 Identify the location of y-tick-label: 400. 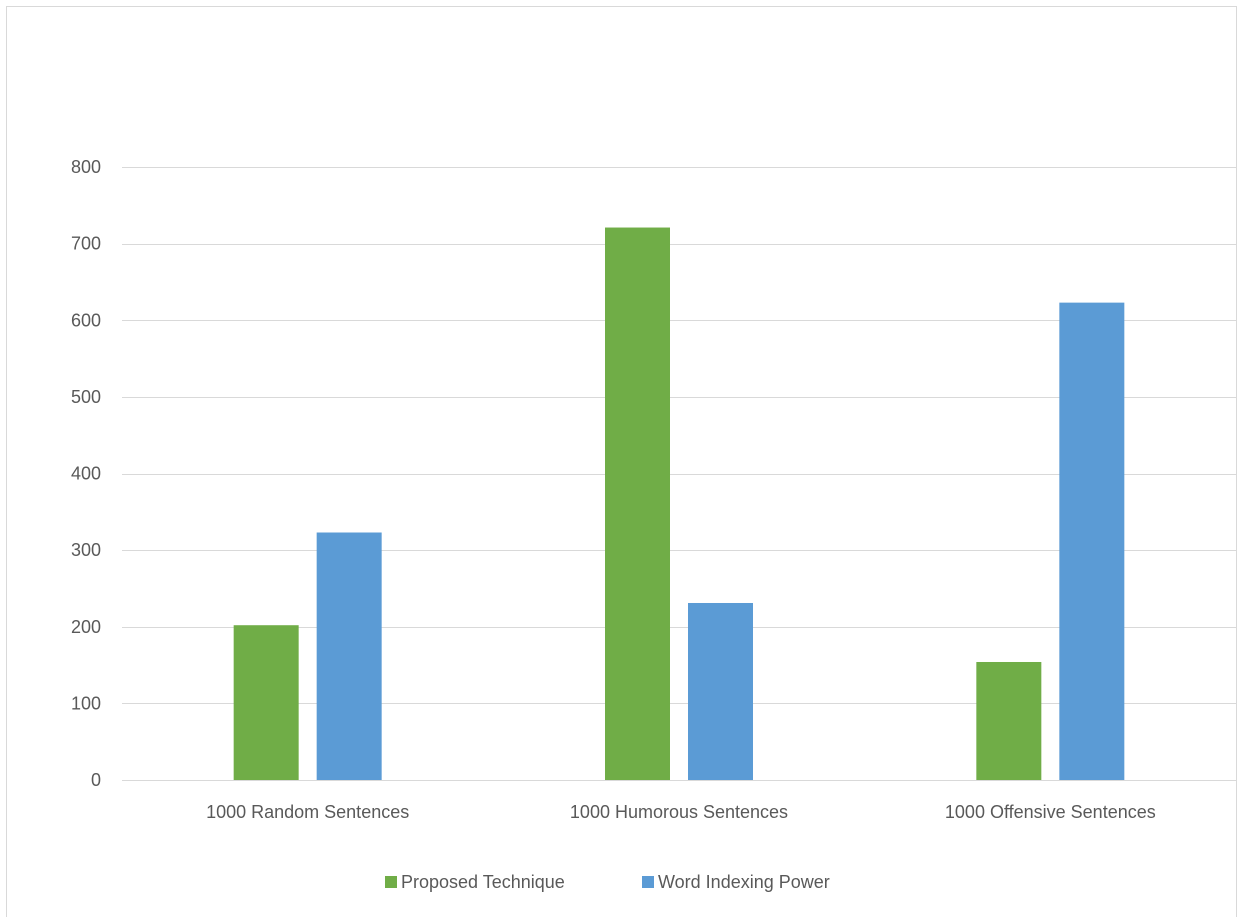
(86, 474).